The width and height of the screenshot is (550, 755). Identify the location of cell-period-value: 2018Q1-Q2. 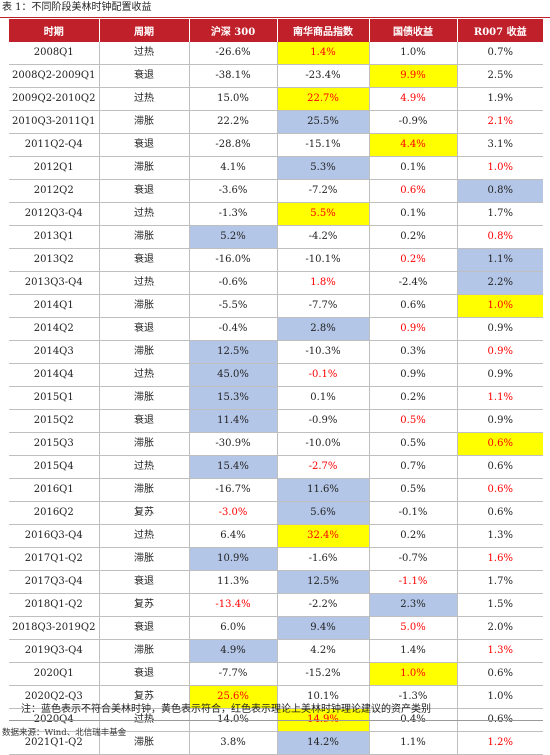
(53, 604).